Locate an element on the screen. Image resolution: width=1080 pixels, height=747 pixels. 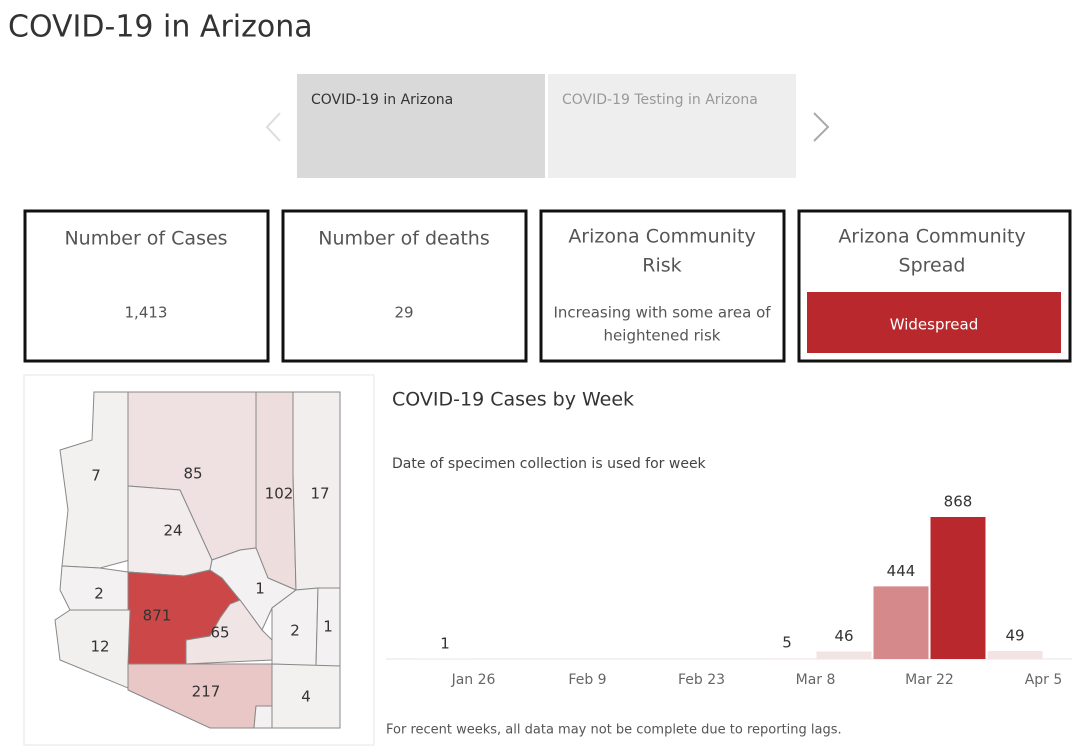
bar-label: 49 is located at coordinates (1014, 635).